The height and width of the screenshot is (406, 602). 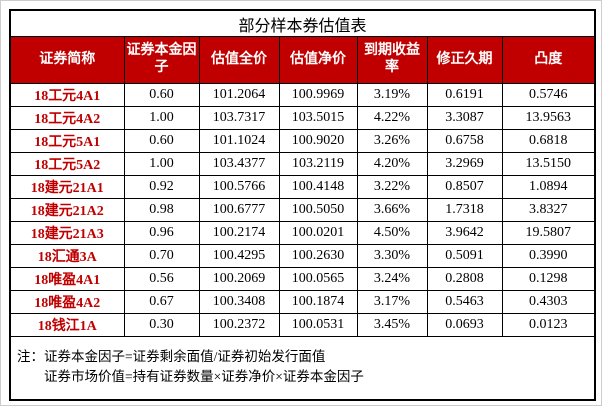 What do you see at coordinates (239, 210) in the screenshot?
I see `value-cell: 100.6777` at bounding box center [239, 210].